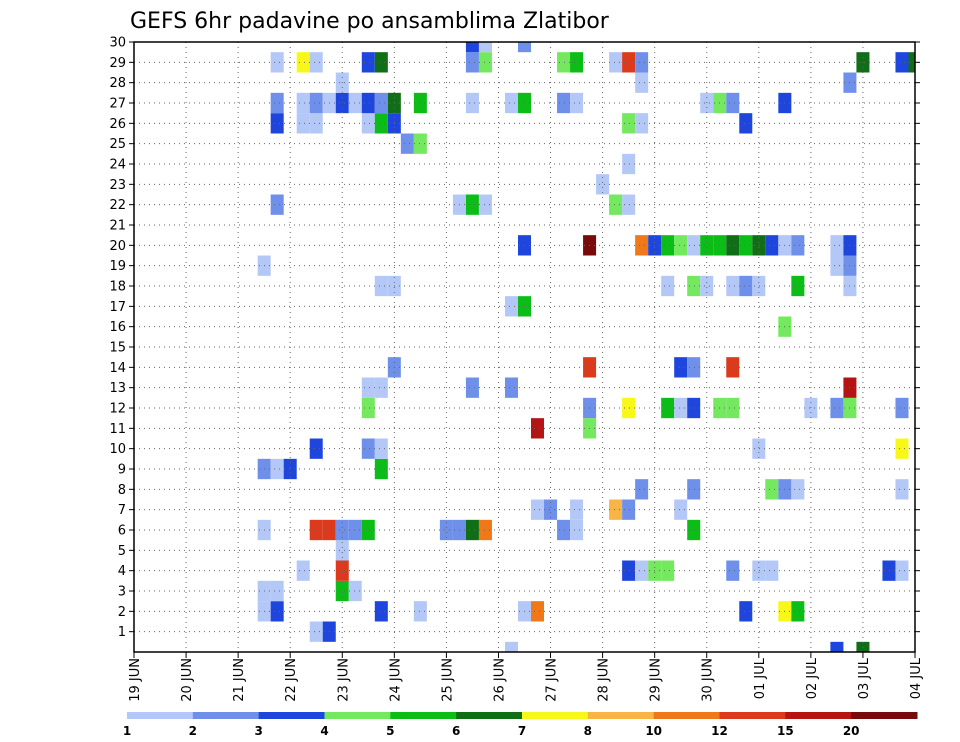  I want to click on x-tick-label: 24 JUN, so click(395, 680).